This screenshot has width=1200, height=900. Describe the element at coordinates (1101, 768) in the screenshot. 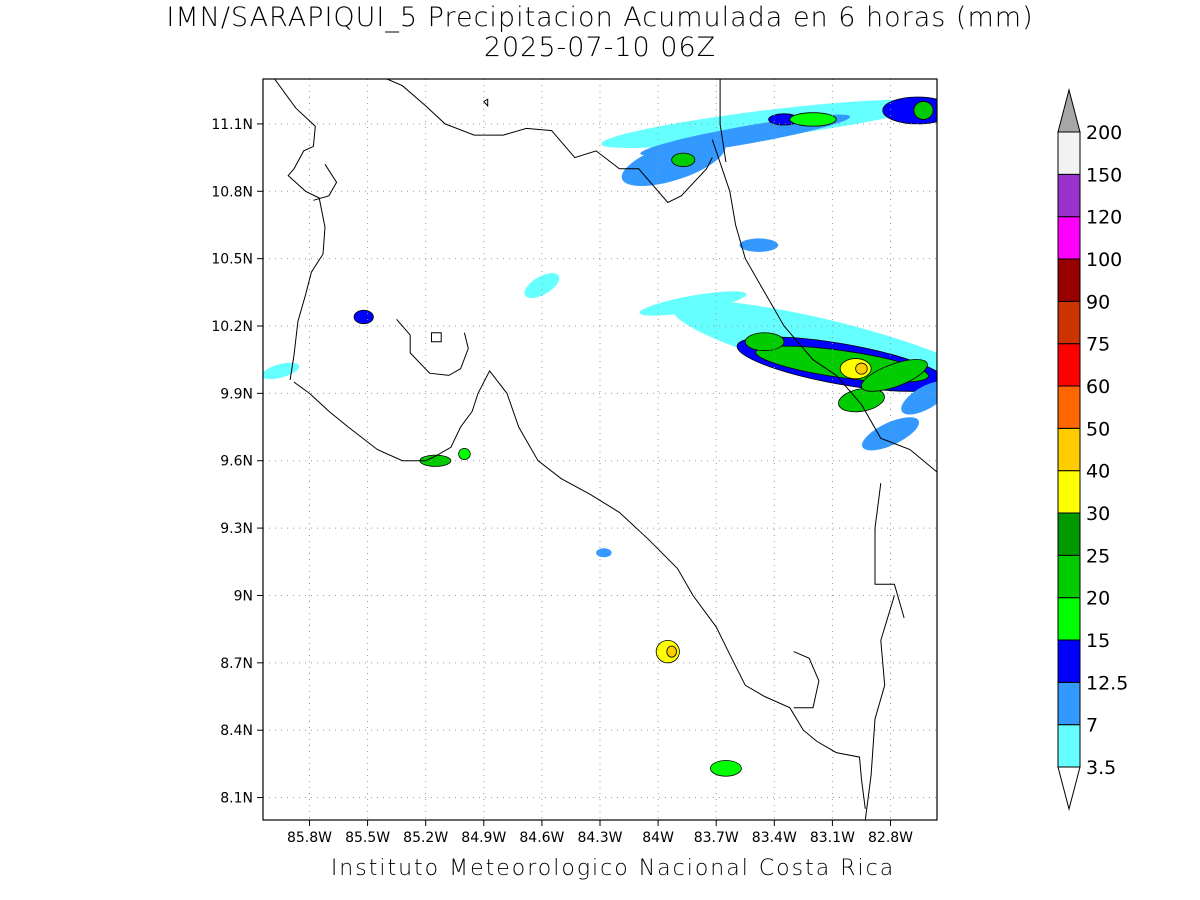

I see `colorbar-label: 3.5` at that location.